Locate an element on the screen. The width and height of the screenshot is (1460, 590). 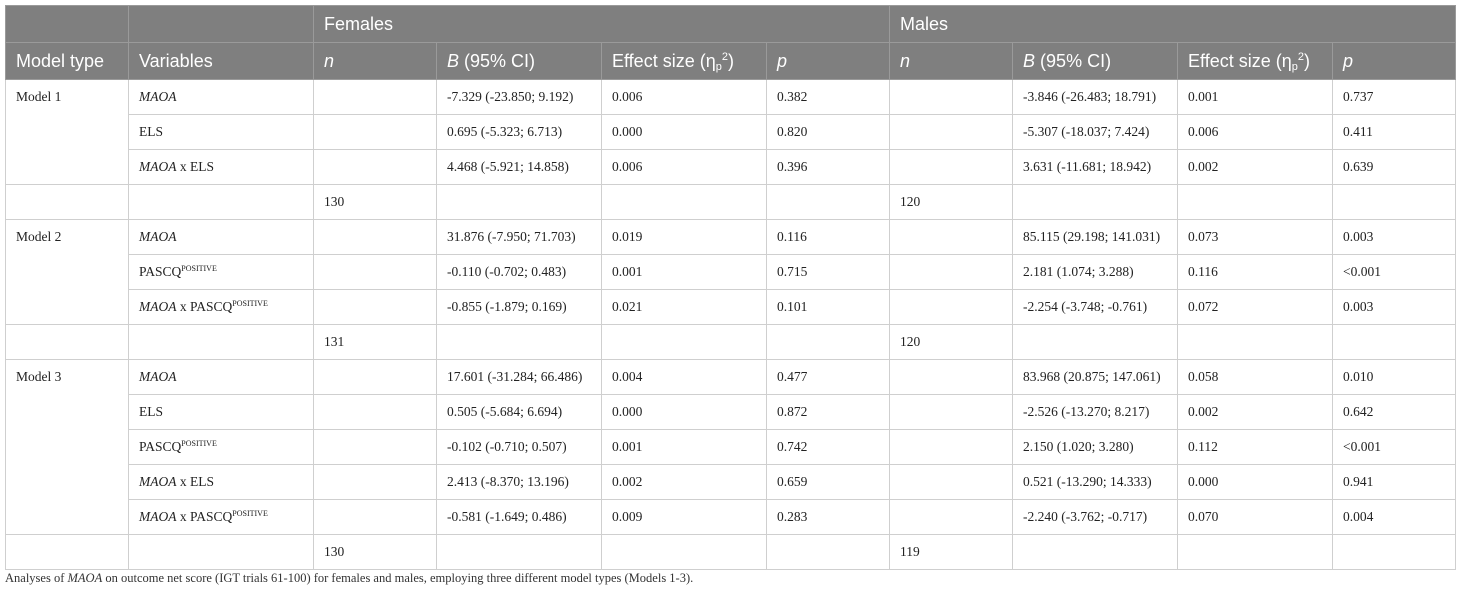
b-males-cell: 83.968 (20.875; 147.061) is located at coordinates (1095, 377).